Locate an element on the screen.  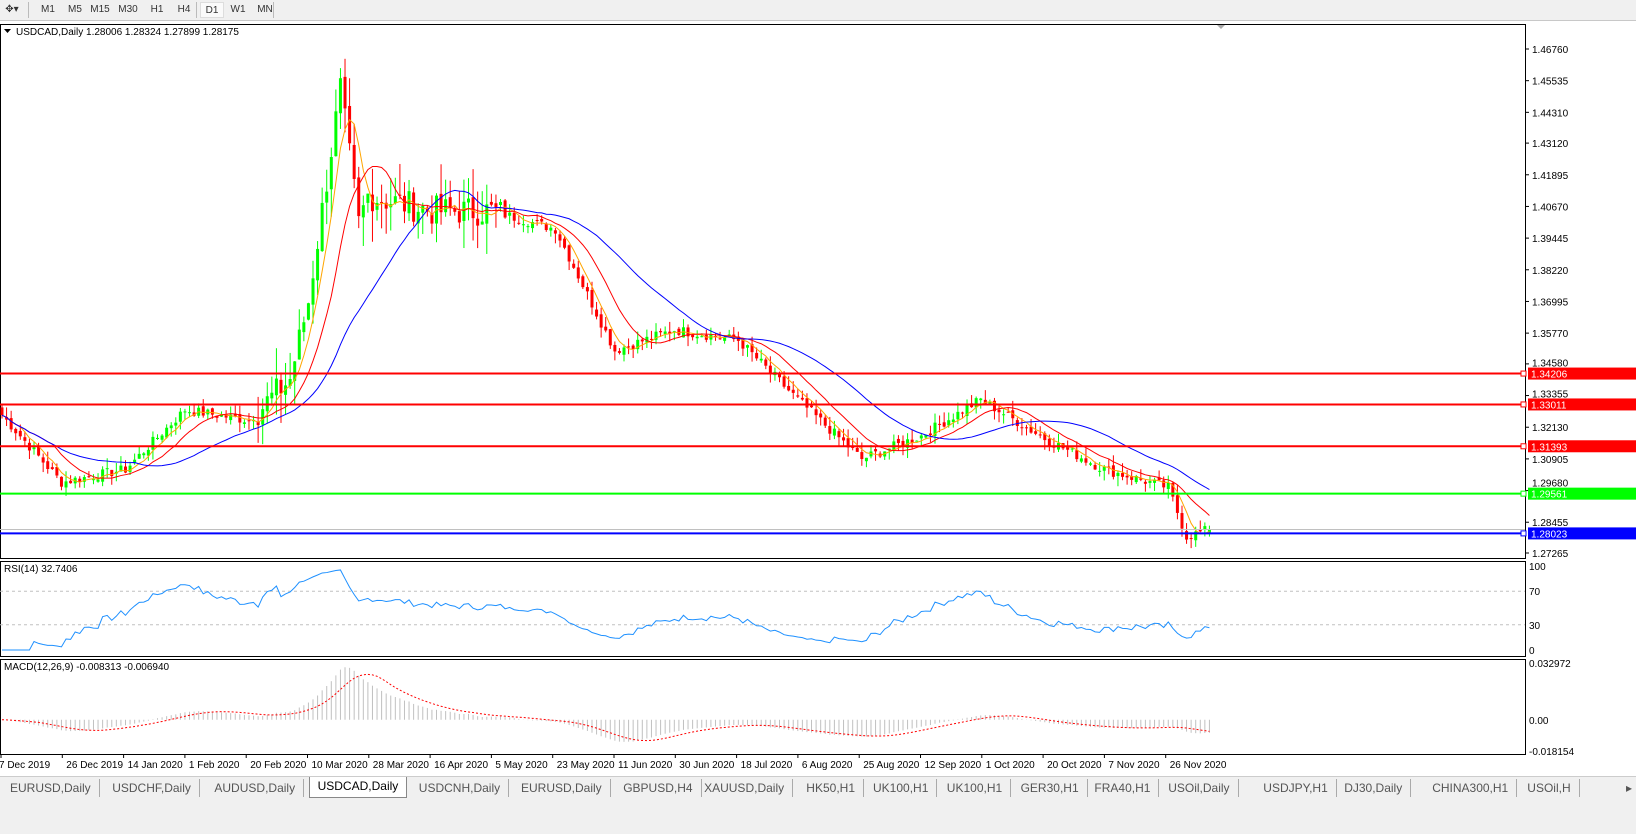
timeframe-m30: M30 is located at coordinates (128, 9).